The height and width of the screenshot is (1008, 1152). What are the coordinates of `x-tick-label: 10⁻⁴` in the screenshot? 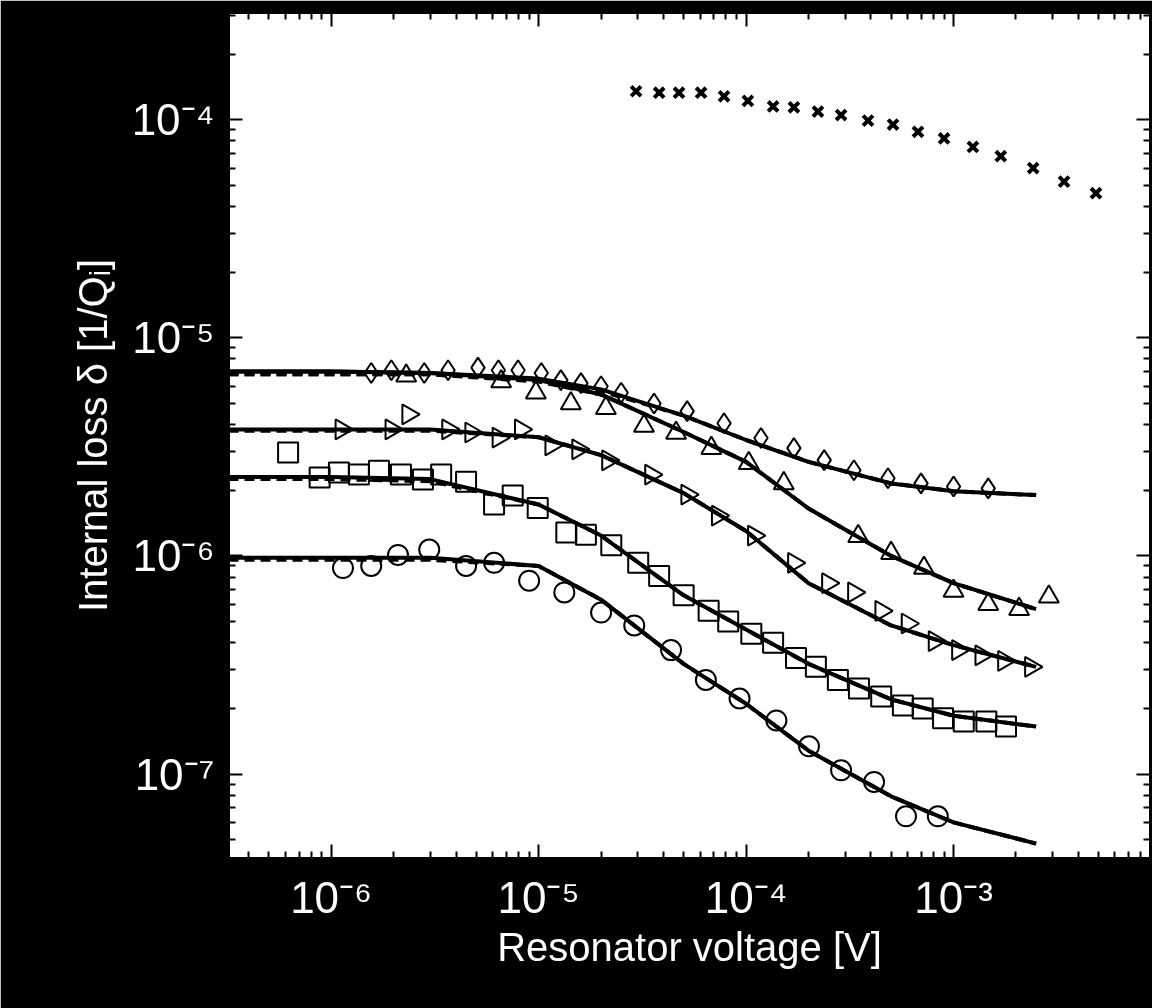 It's located at (746, 897).